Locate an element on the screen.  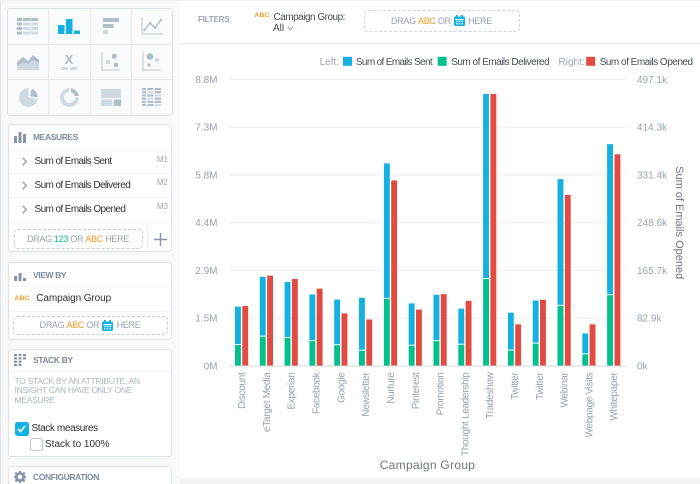
svg-text: 2.9M is located at coordinates (206, 271).